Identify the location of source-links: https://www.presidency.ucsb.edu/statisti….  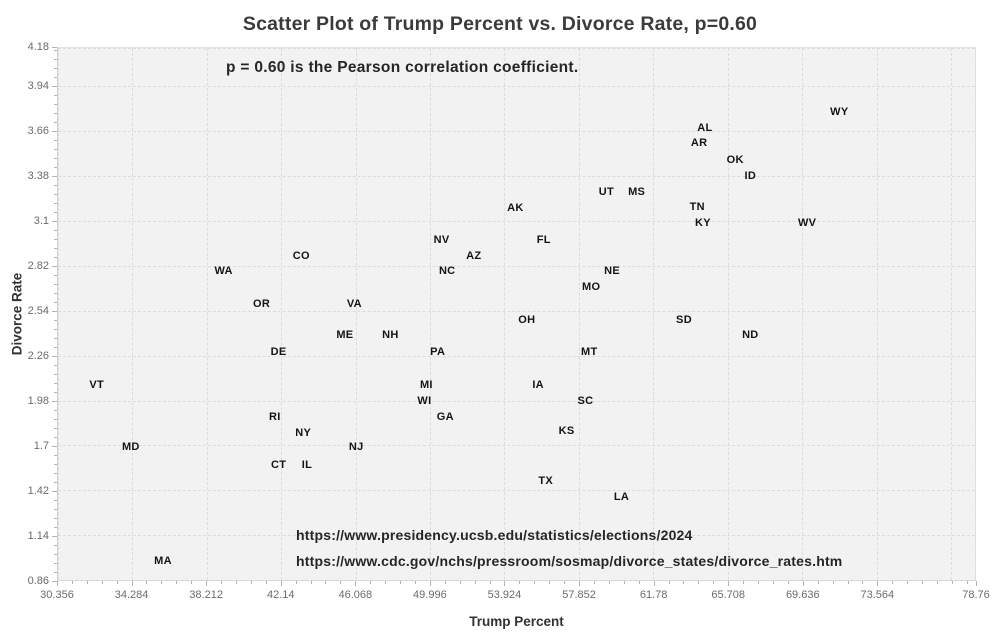
(569, 548).